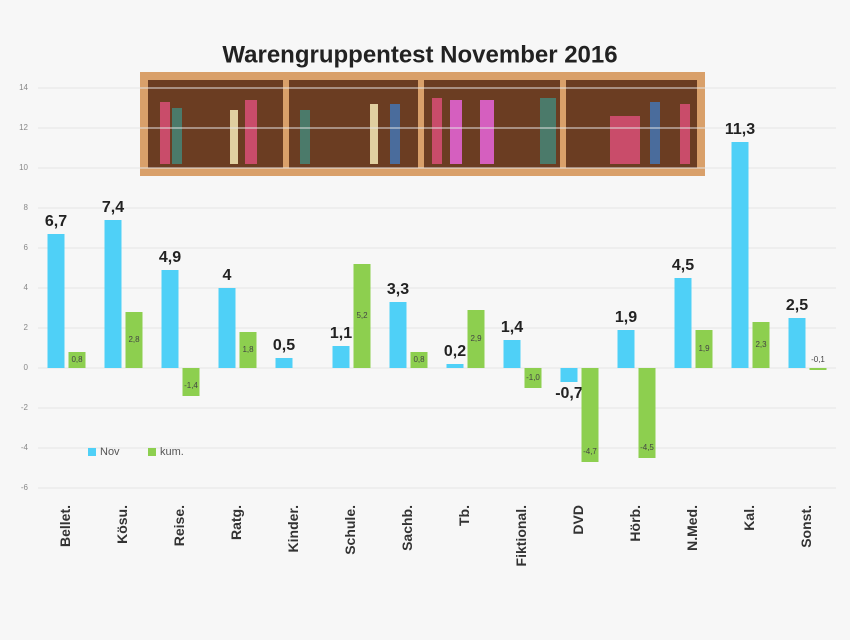  What do you see at coordinates (25, 447) in the screenshot?
I see `y-tick-label: -4` at bounding box center [25, 447].